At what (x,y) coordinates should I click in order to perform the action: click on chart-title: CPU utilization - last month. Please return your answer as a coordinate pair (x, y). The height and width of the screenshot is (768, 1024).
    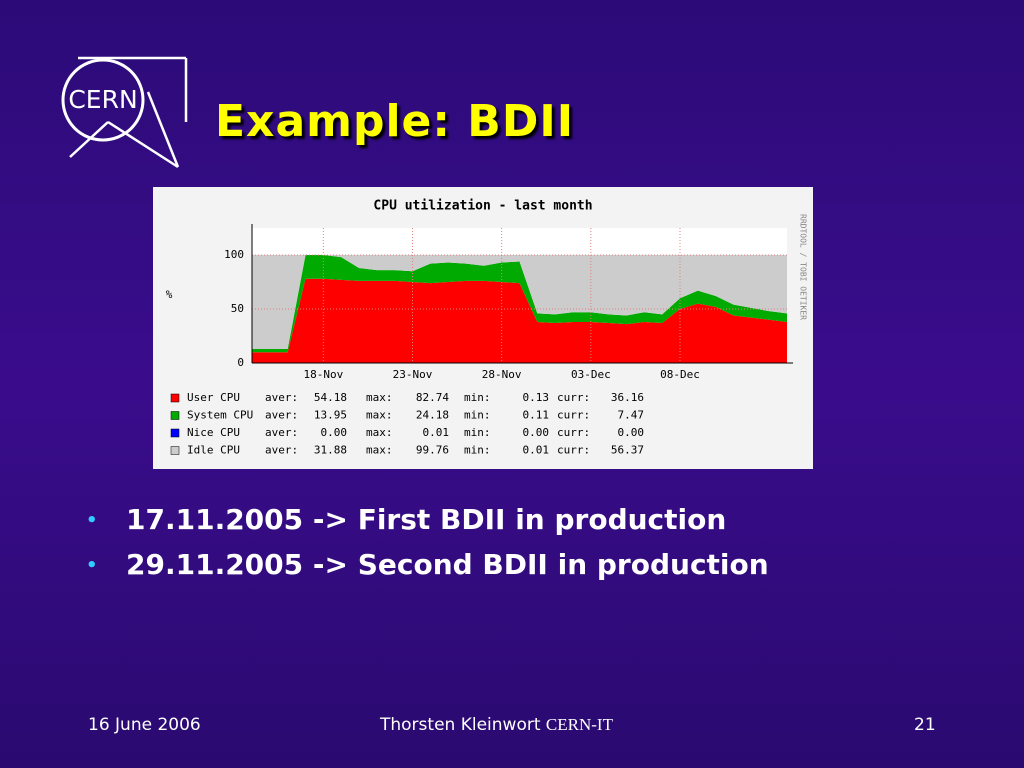
    Looking at the image, I should click on (482, 206).